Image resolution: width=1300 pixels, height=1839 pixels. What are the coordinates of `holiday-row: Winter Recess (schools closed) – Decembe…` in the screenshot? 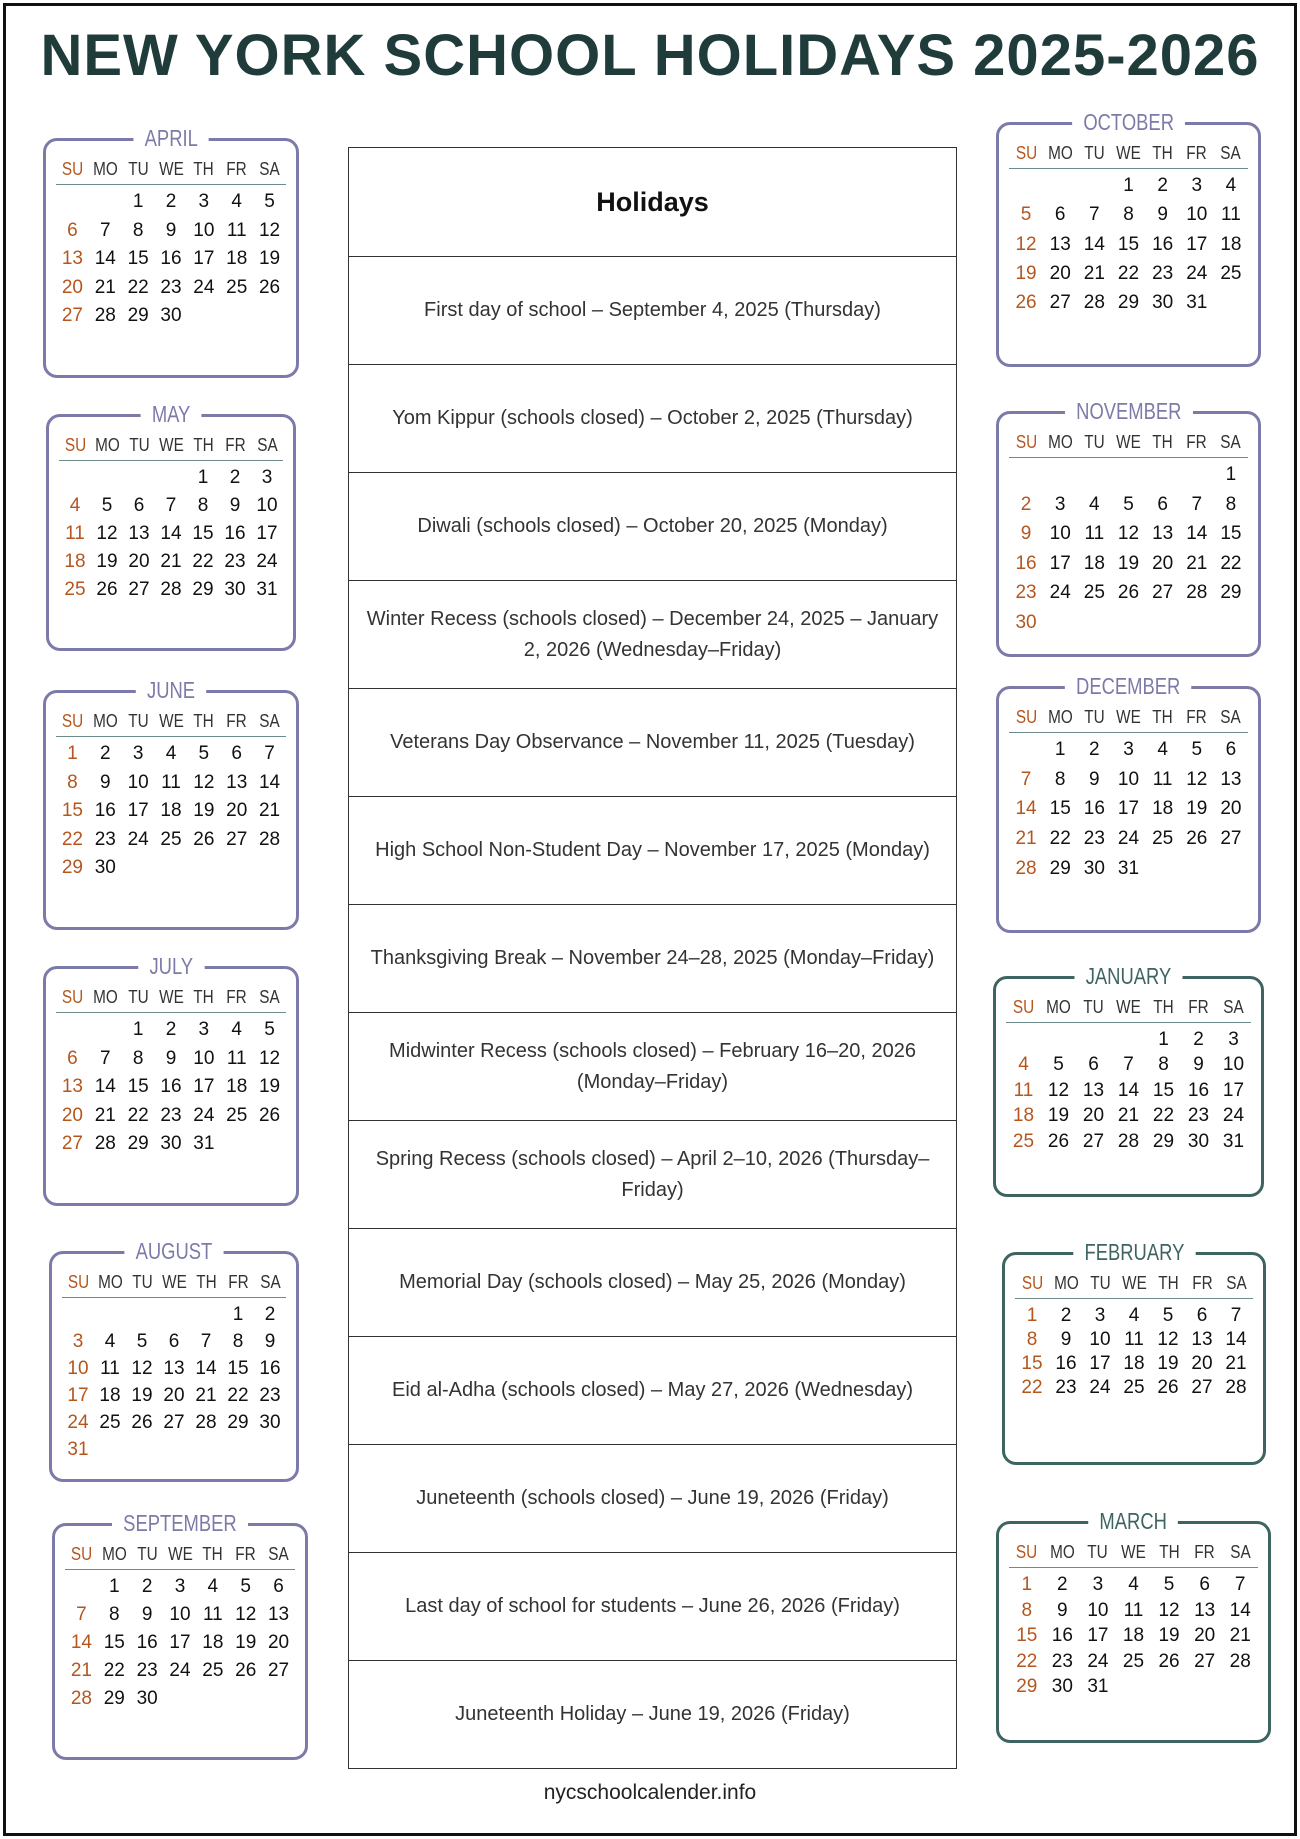 It's located at (652, 634).